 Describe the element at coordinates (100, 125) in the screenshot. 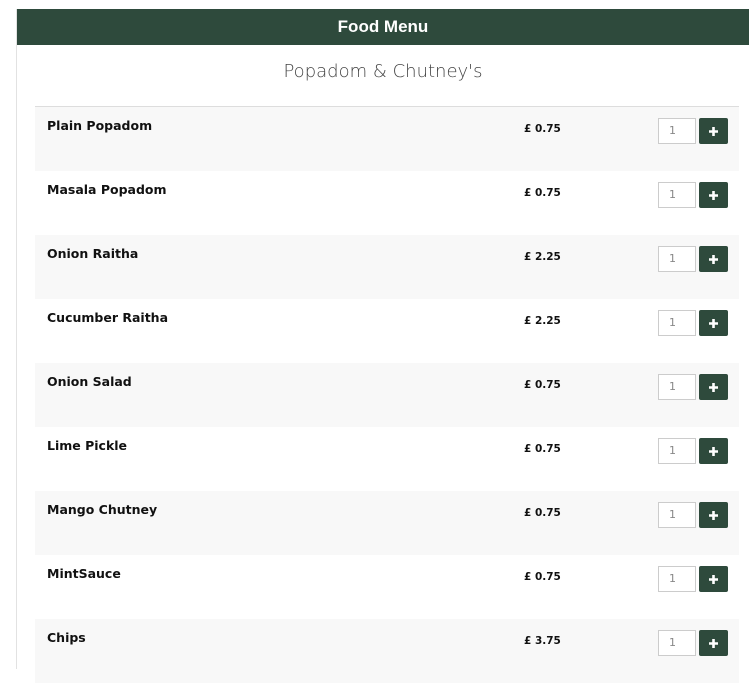

I see `item-name: Plain Popadom` at that location.